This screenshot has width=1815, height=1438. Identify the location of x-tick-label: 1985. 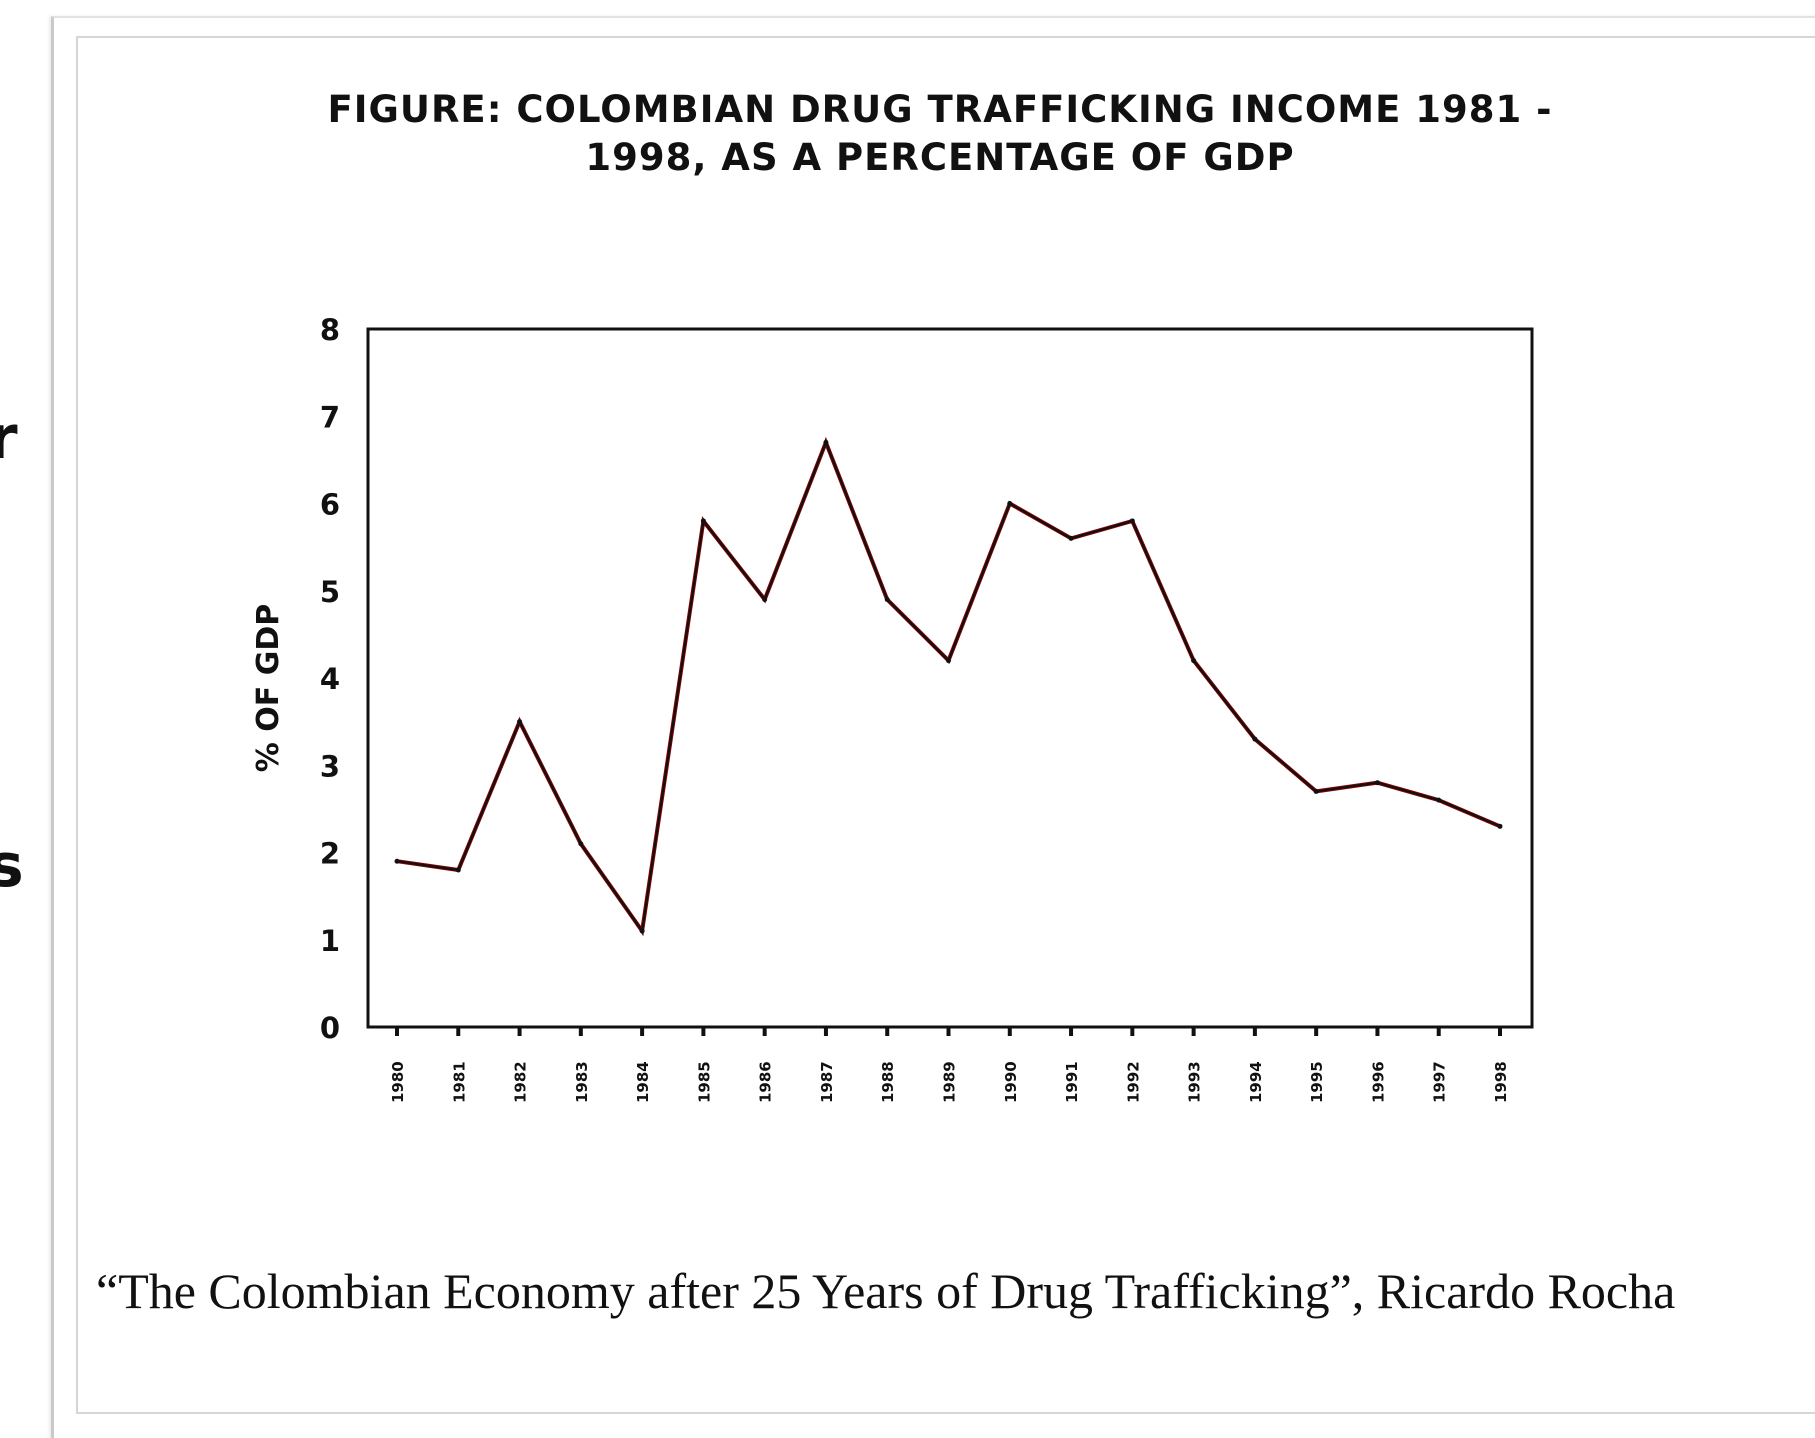
(704, 1082).